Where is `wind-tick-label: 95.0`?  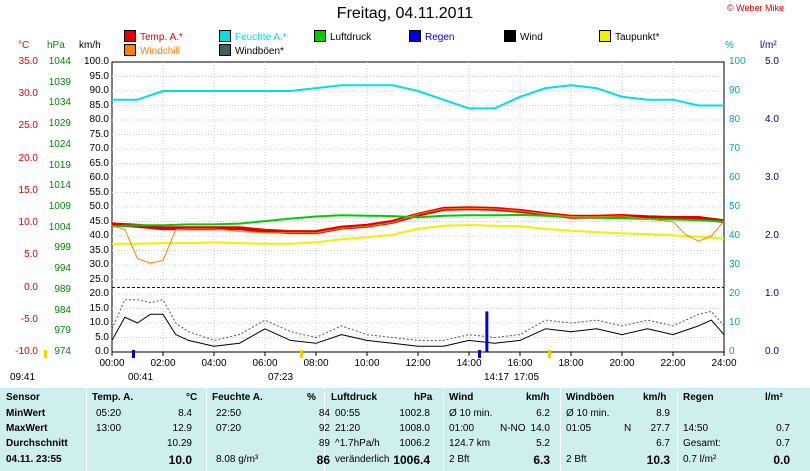
wind-tick-label: 95.0 is located at coordinates (99, 76).